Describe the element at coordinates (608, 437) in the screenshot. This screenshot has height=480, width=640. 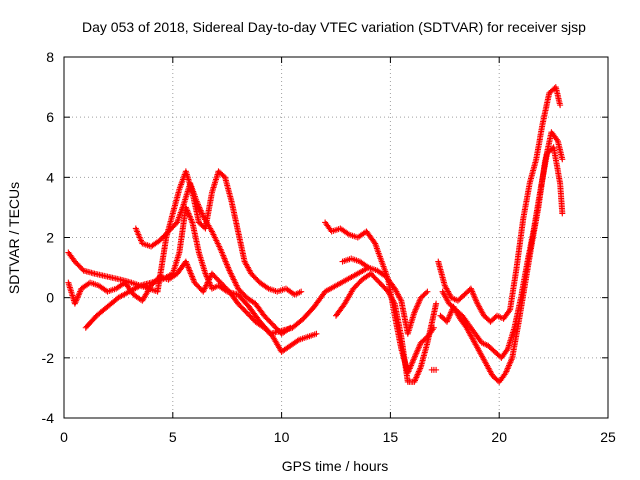
I see `x-tick-label: 25` at that location.